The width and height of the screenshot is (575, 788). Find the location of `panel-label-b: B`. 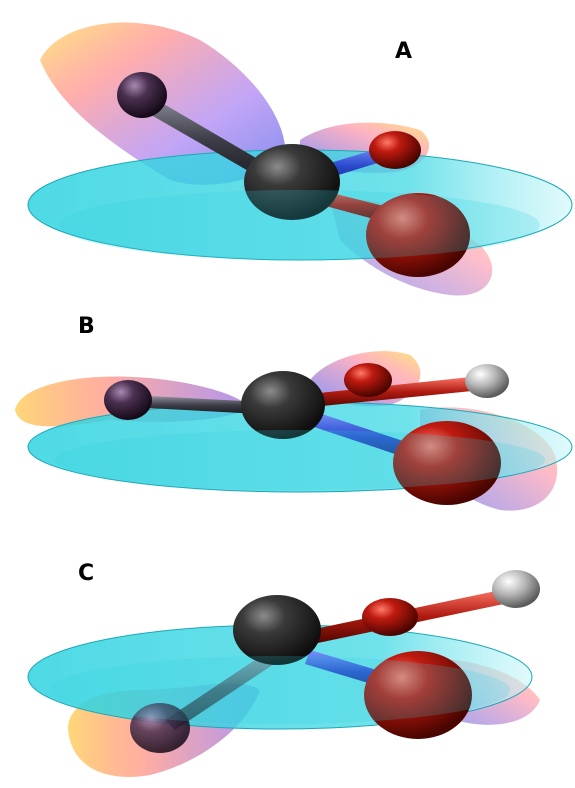

panel-label-b: B is located at coordinates (86, 326).